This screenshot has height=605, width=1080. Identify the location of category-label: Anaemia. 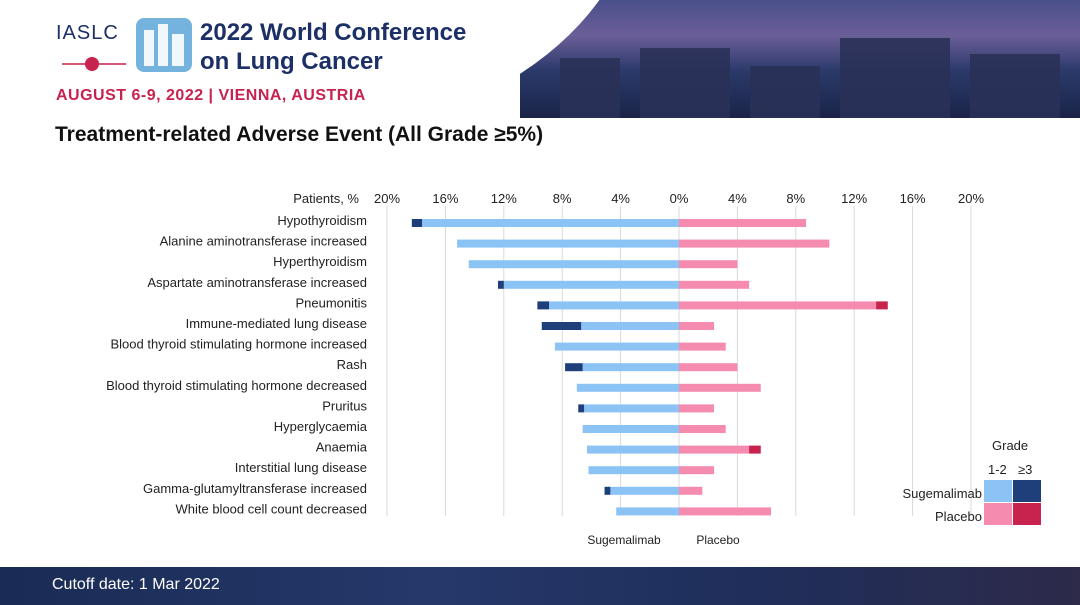
(342, 447).